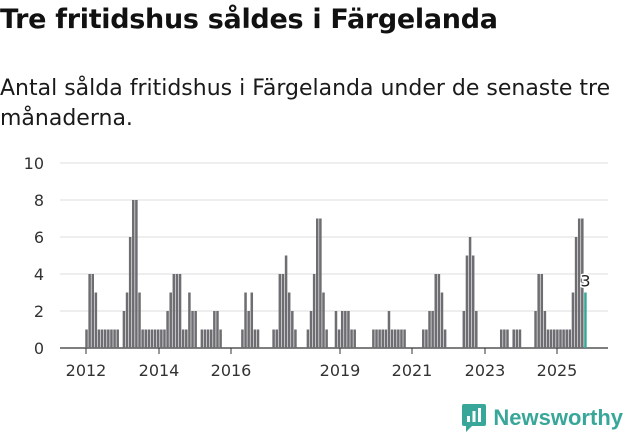 The image size is (631, 439). Describe the element at coordinates (557, 370) in the screenshot. I see `x-tick-label: 2025` at that location.